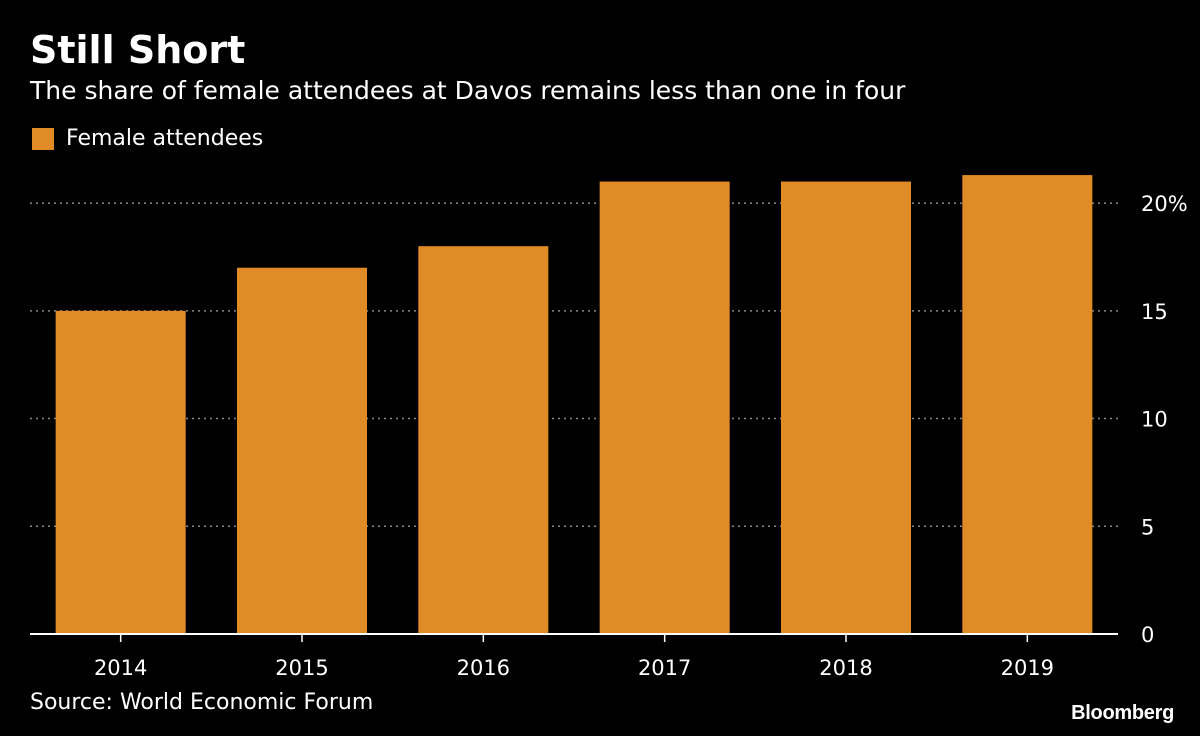  I want to click on x-tick-label: 2015, so click(301, 668).